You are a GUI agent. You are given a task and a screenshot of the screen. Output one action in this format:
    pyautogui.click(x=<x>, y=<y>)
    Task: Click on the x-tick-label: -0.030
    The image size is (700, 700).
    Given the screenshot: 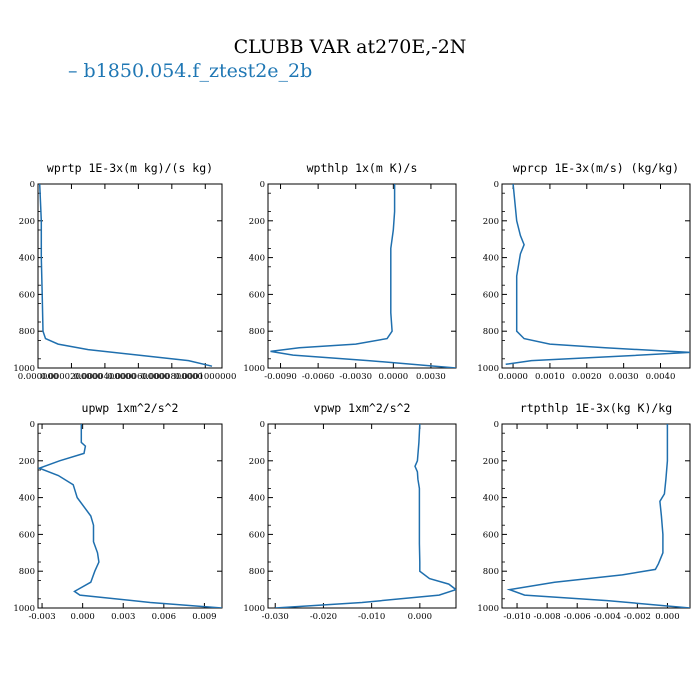 What is the action you would take?
    pyautogui.click(x=275, y=617)
    